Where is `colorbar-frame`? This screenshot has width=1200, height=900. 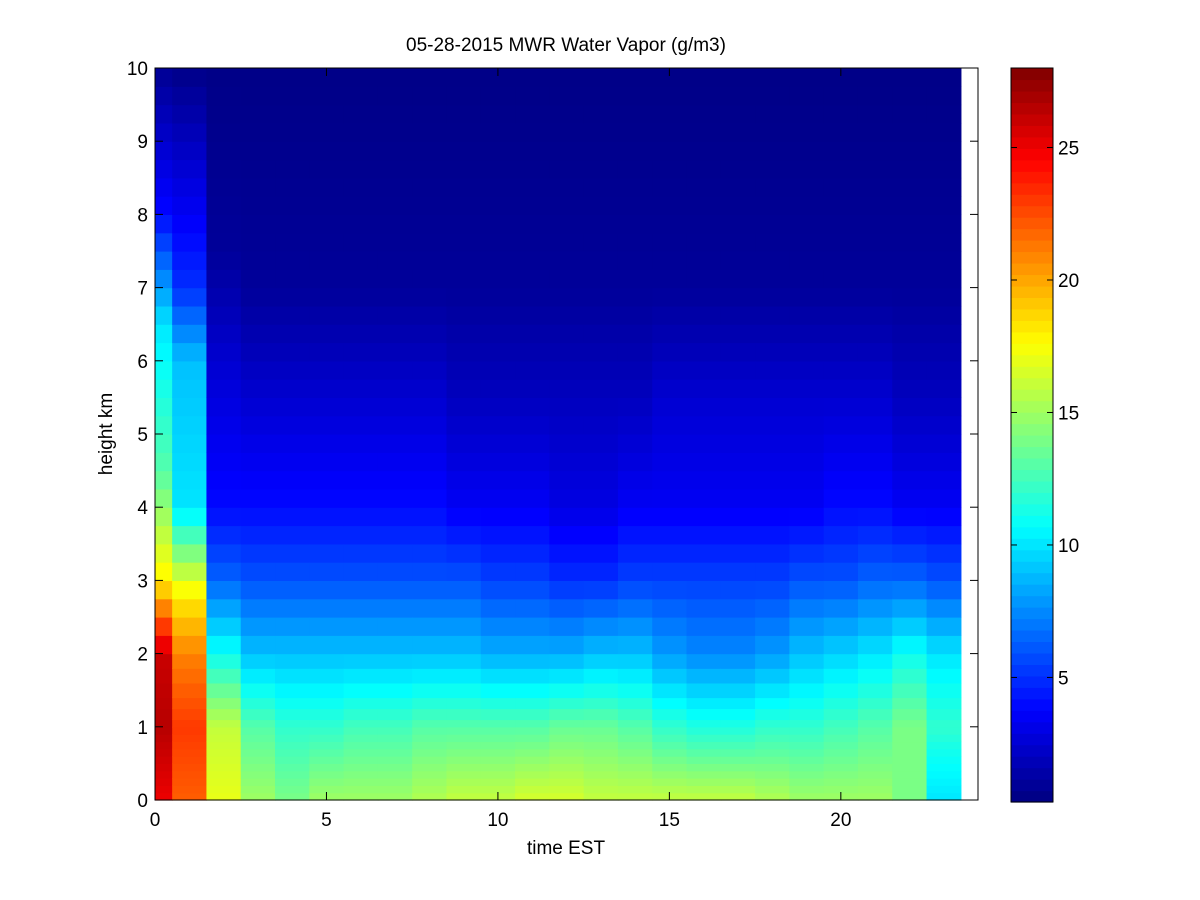 colorbar-frame is located at coordinates (1032, 435).